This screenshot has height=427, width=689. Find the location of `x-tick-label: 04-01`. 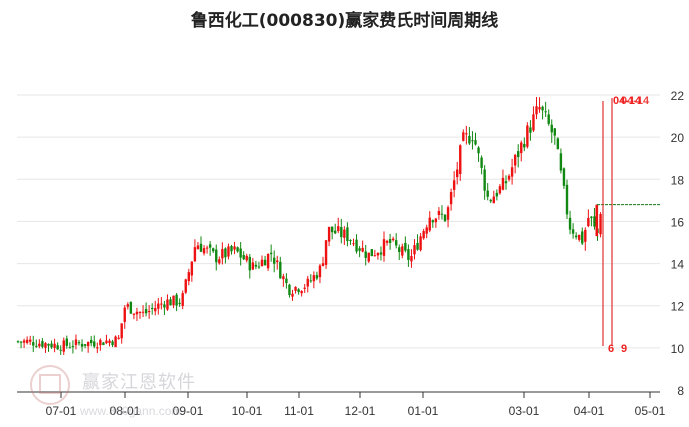

x-tick-label: 04-01 is located at coordinates (589, 411).